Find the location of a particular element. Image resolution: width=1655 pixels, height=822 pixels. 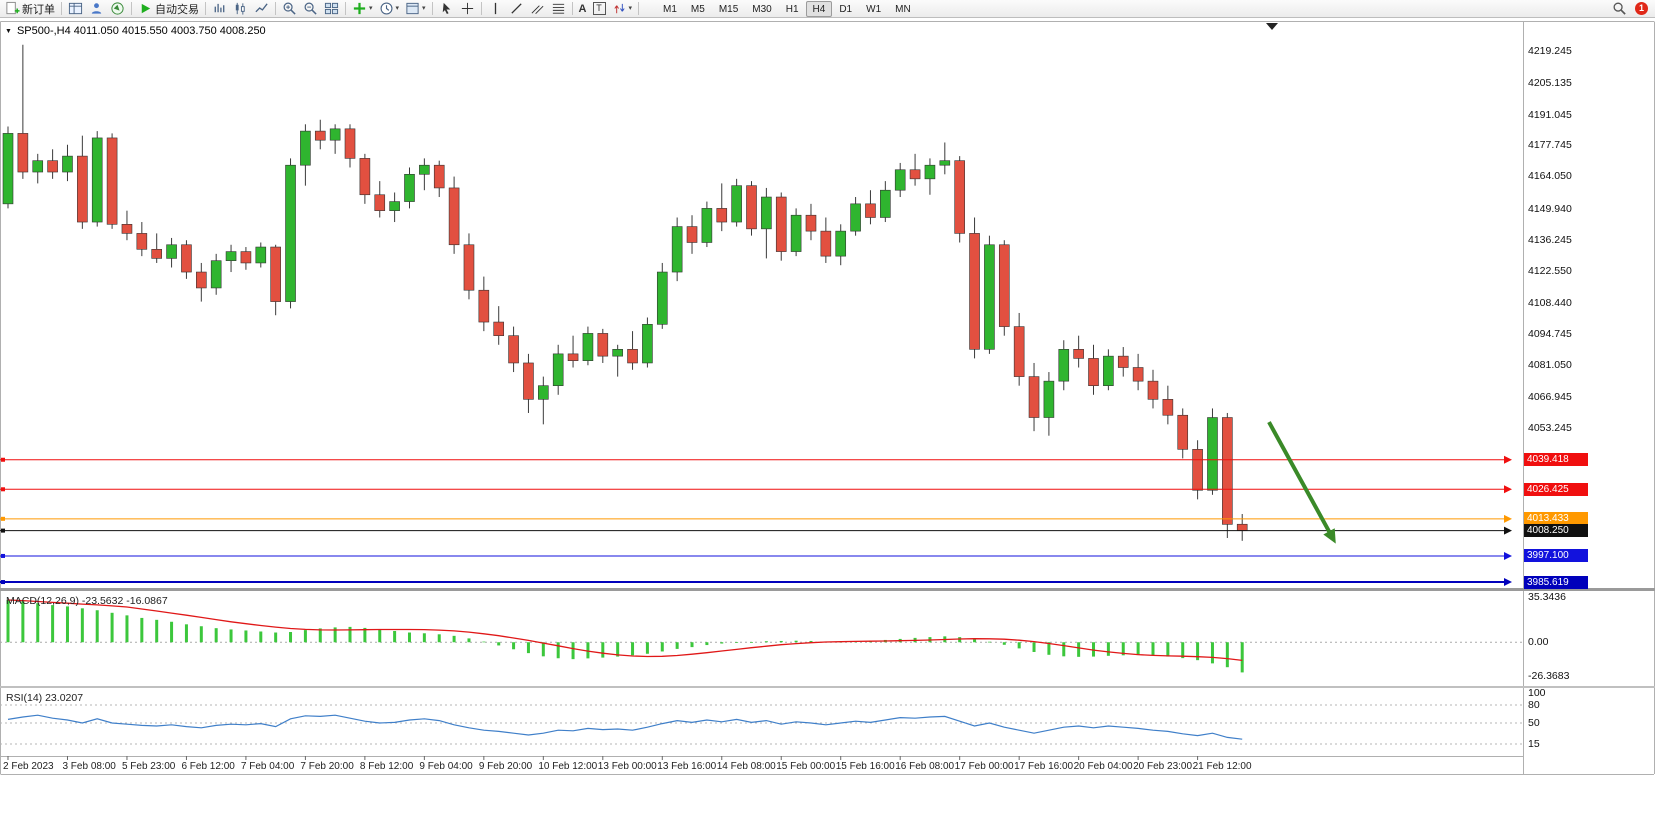

tile-windows-icon is located at coordinates (331, 8).